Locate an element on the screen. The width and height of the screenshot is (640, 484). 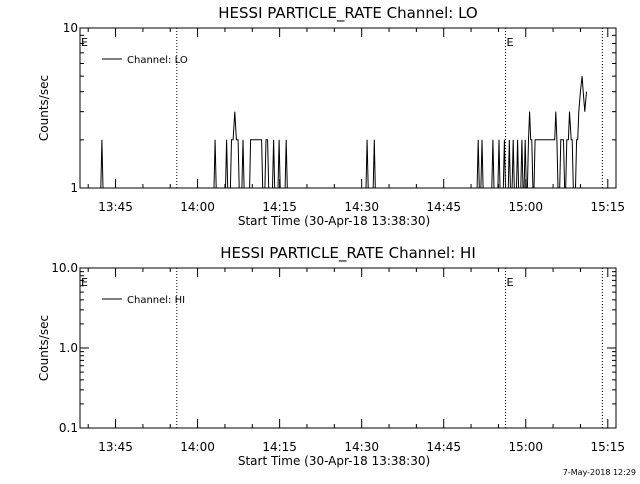
y-tick-label: 10.0 is located at coordinates (64, 268).